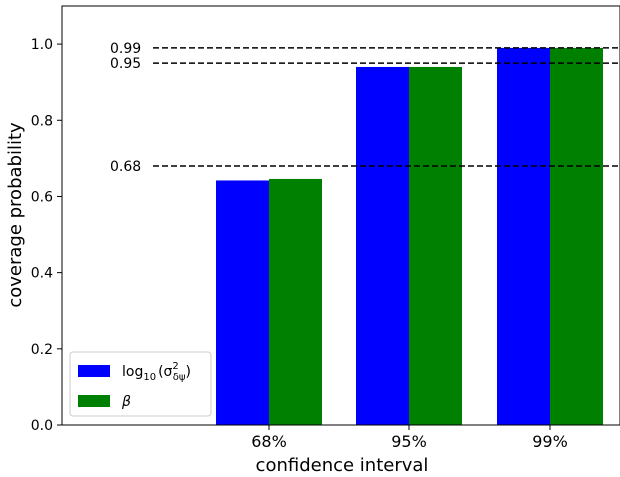 The height and width of the screenshot is (477, 620). Describe the element at coordinates (382, 245) in the screenshot. I see `bar-log10-sigma-95pct` at that location.